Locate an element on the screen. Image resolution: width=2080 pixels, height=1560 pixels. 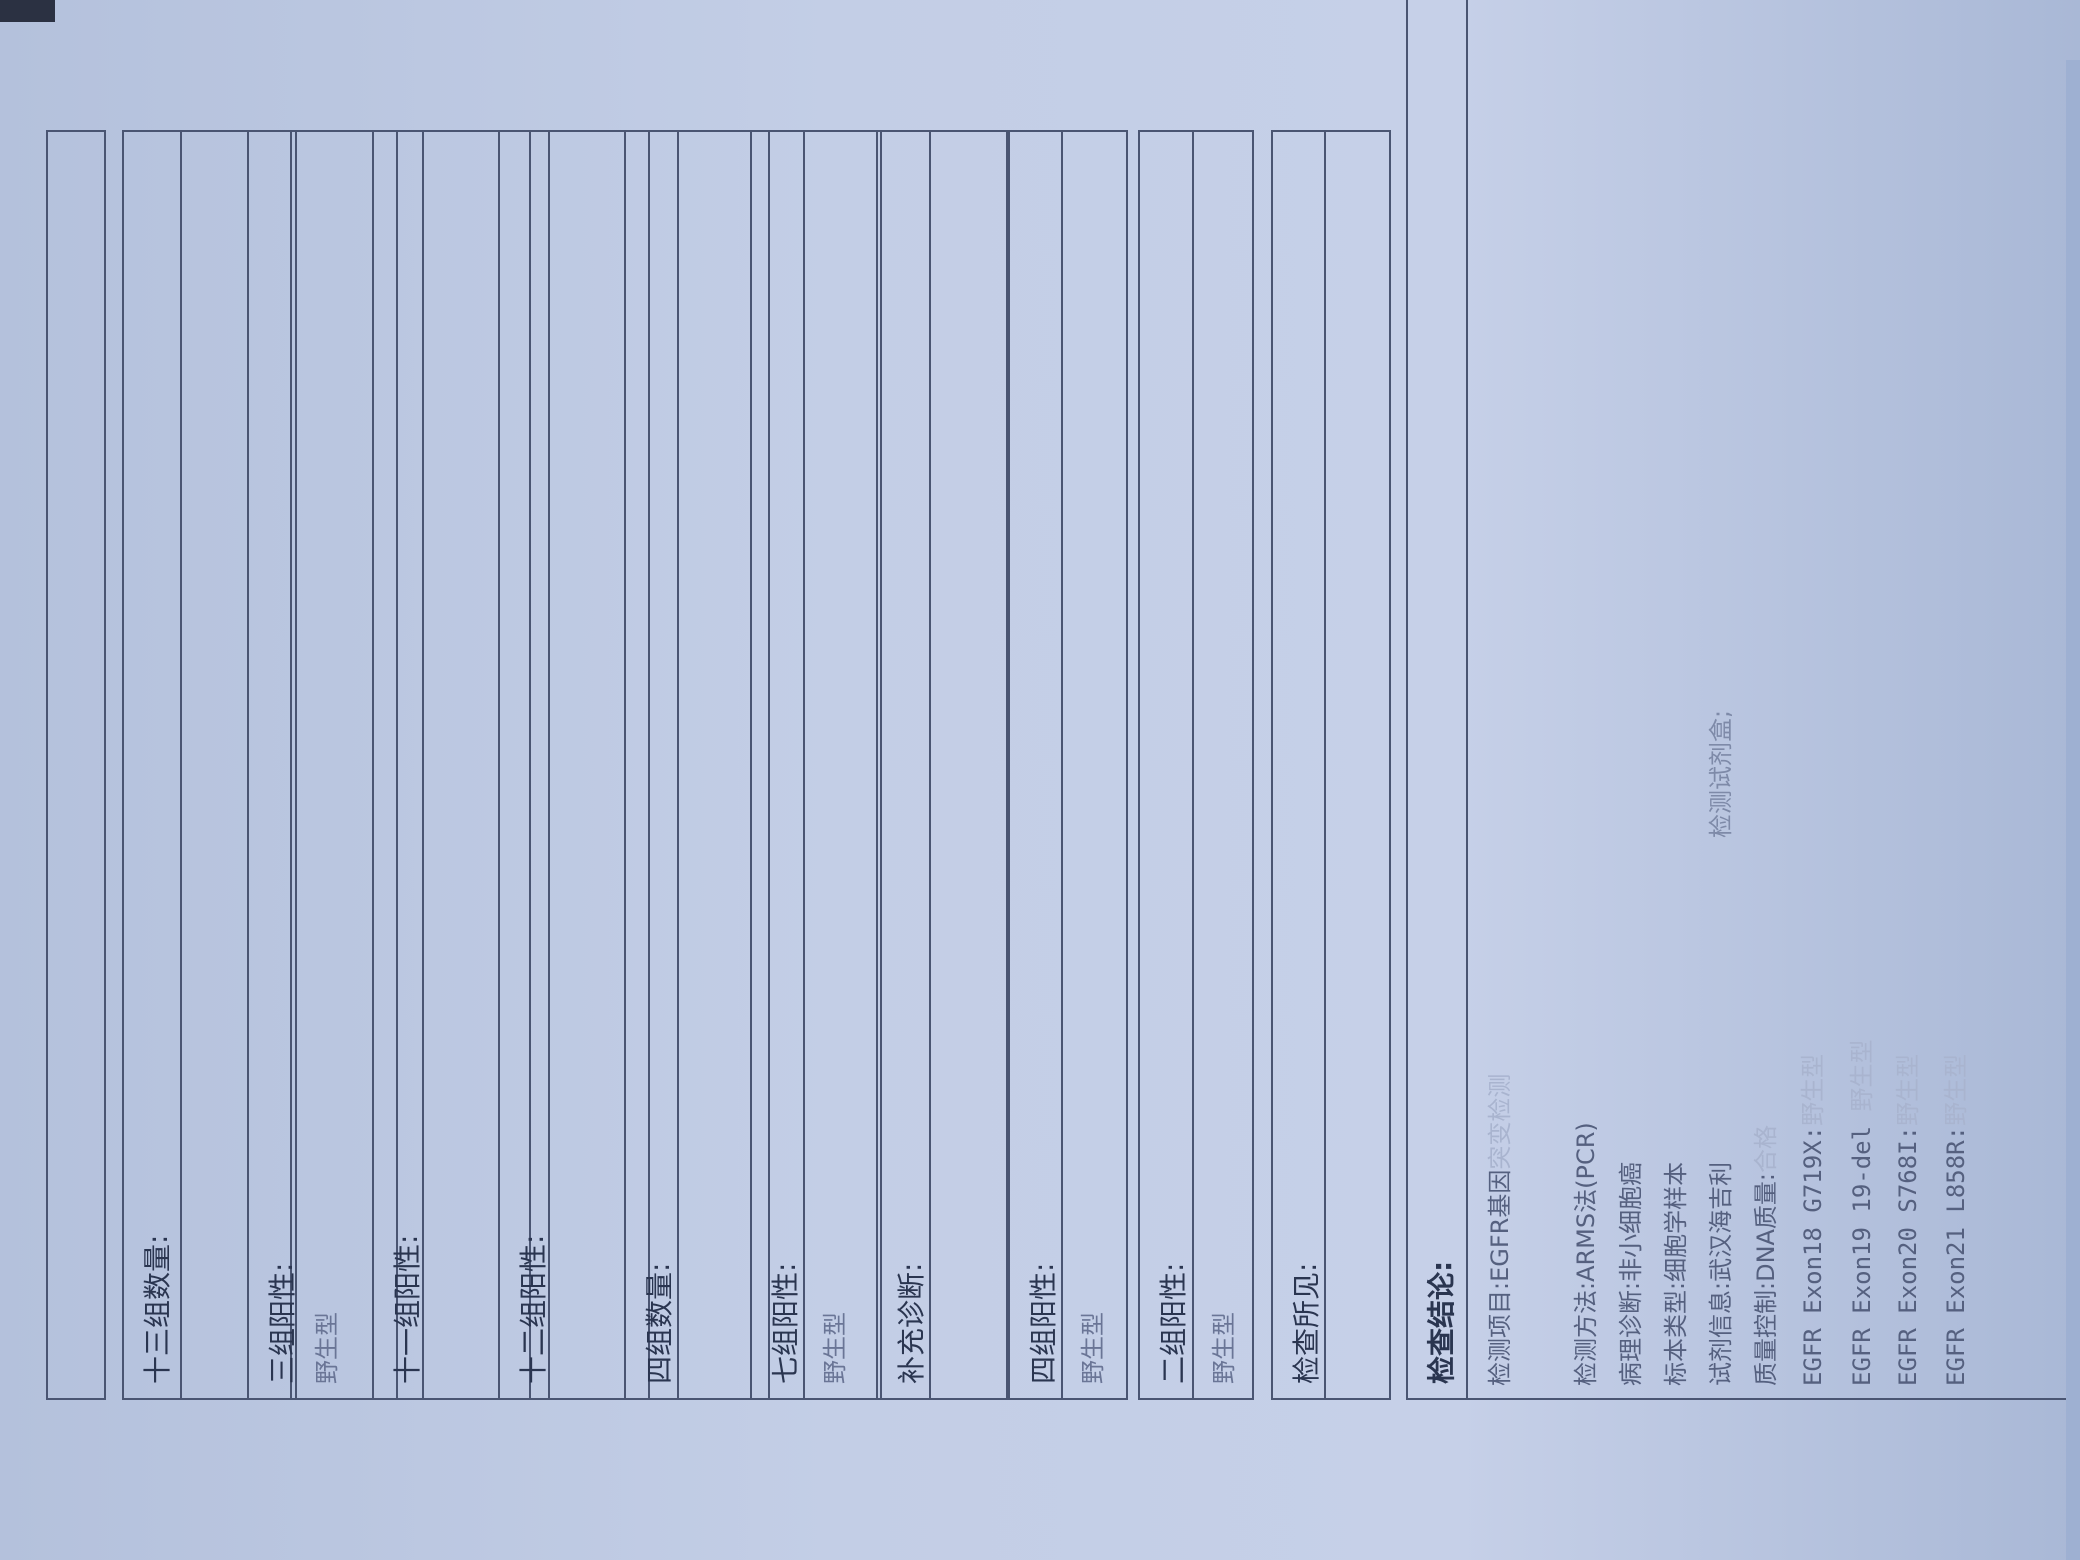
section-group7-positive: 七组阳性: 野生型 is located at coordinates (816, 765).